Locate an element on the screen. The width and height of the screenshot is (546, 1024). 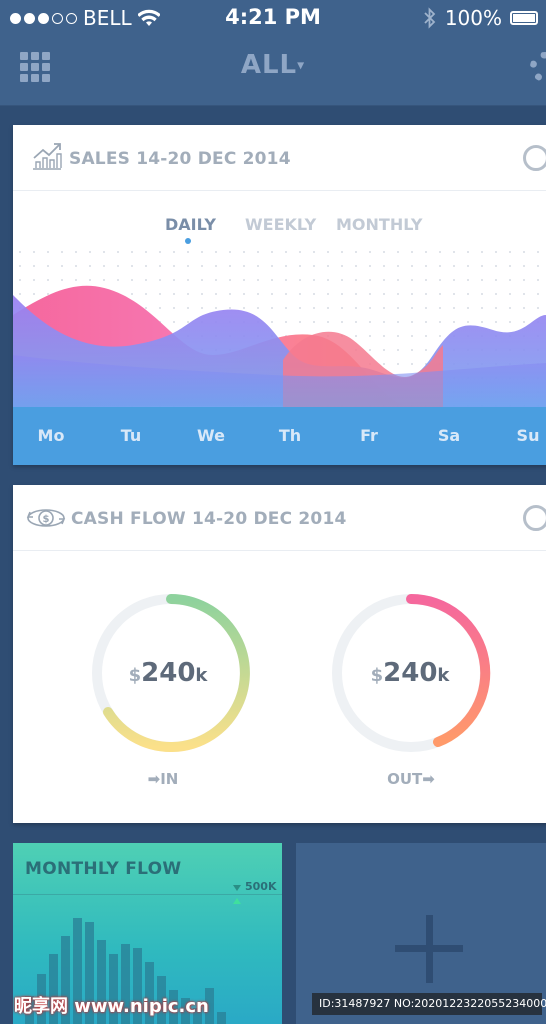
day-label: We is located at coordinates (211, 435).